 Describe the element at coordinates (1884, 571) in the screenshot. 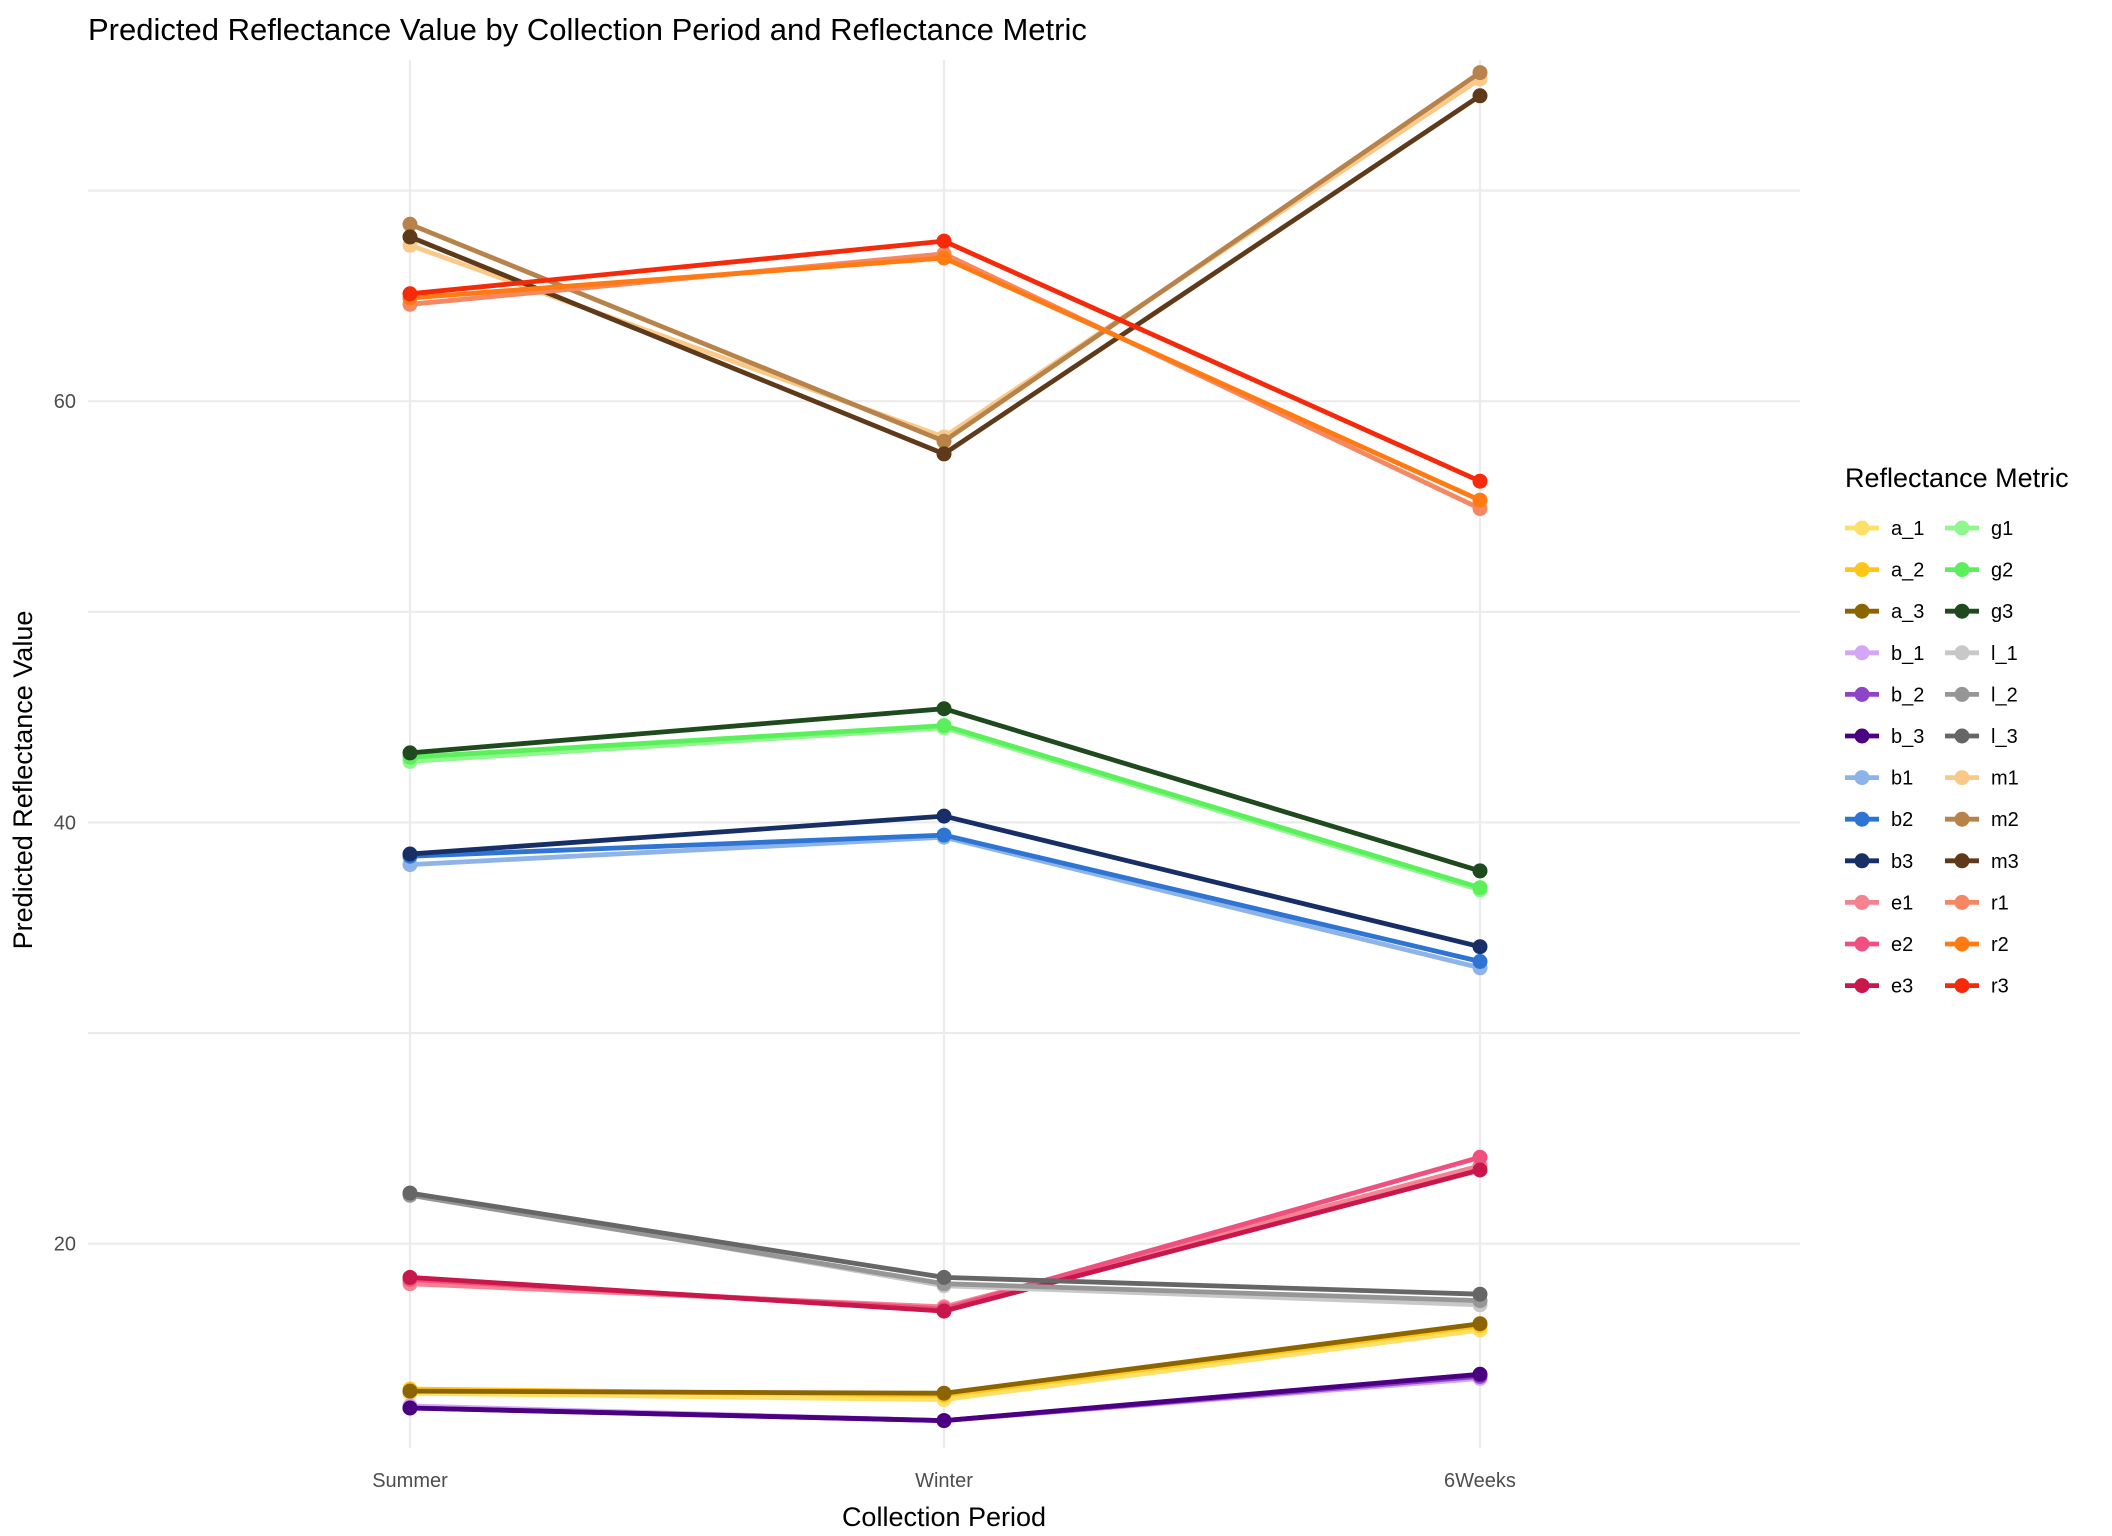

I see `legend-item-a_2: a_2` at that location.